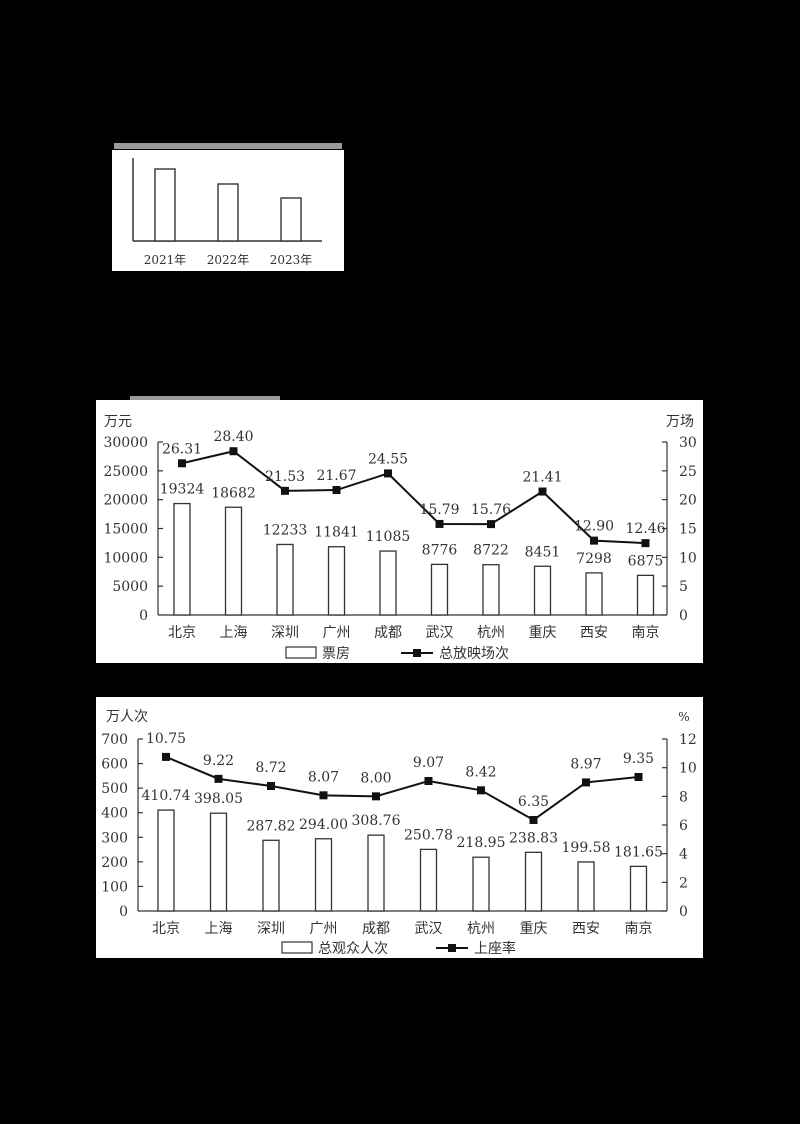  What do you see at coordinates (205, 398) in the screenshot?
I see `chart2-title-strip` at bounding box center [205, 398].